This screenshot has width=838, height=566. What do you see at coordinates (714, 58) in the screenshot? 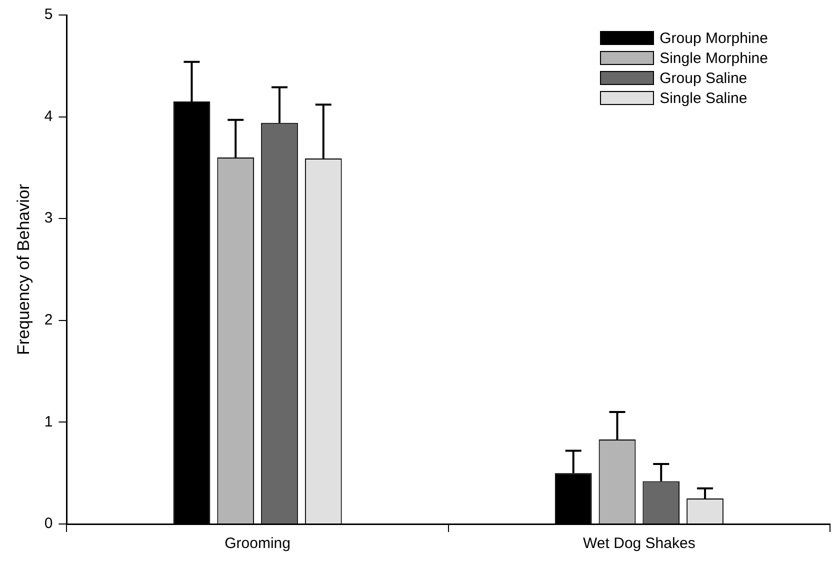
I see `legend-label: Single Morphine` at bounding box center [714, 58].